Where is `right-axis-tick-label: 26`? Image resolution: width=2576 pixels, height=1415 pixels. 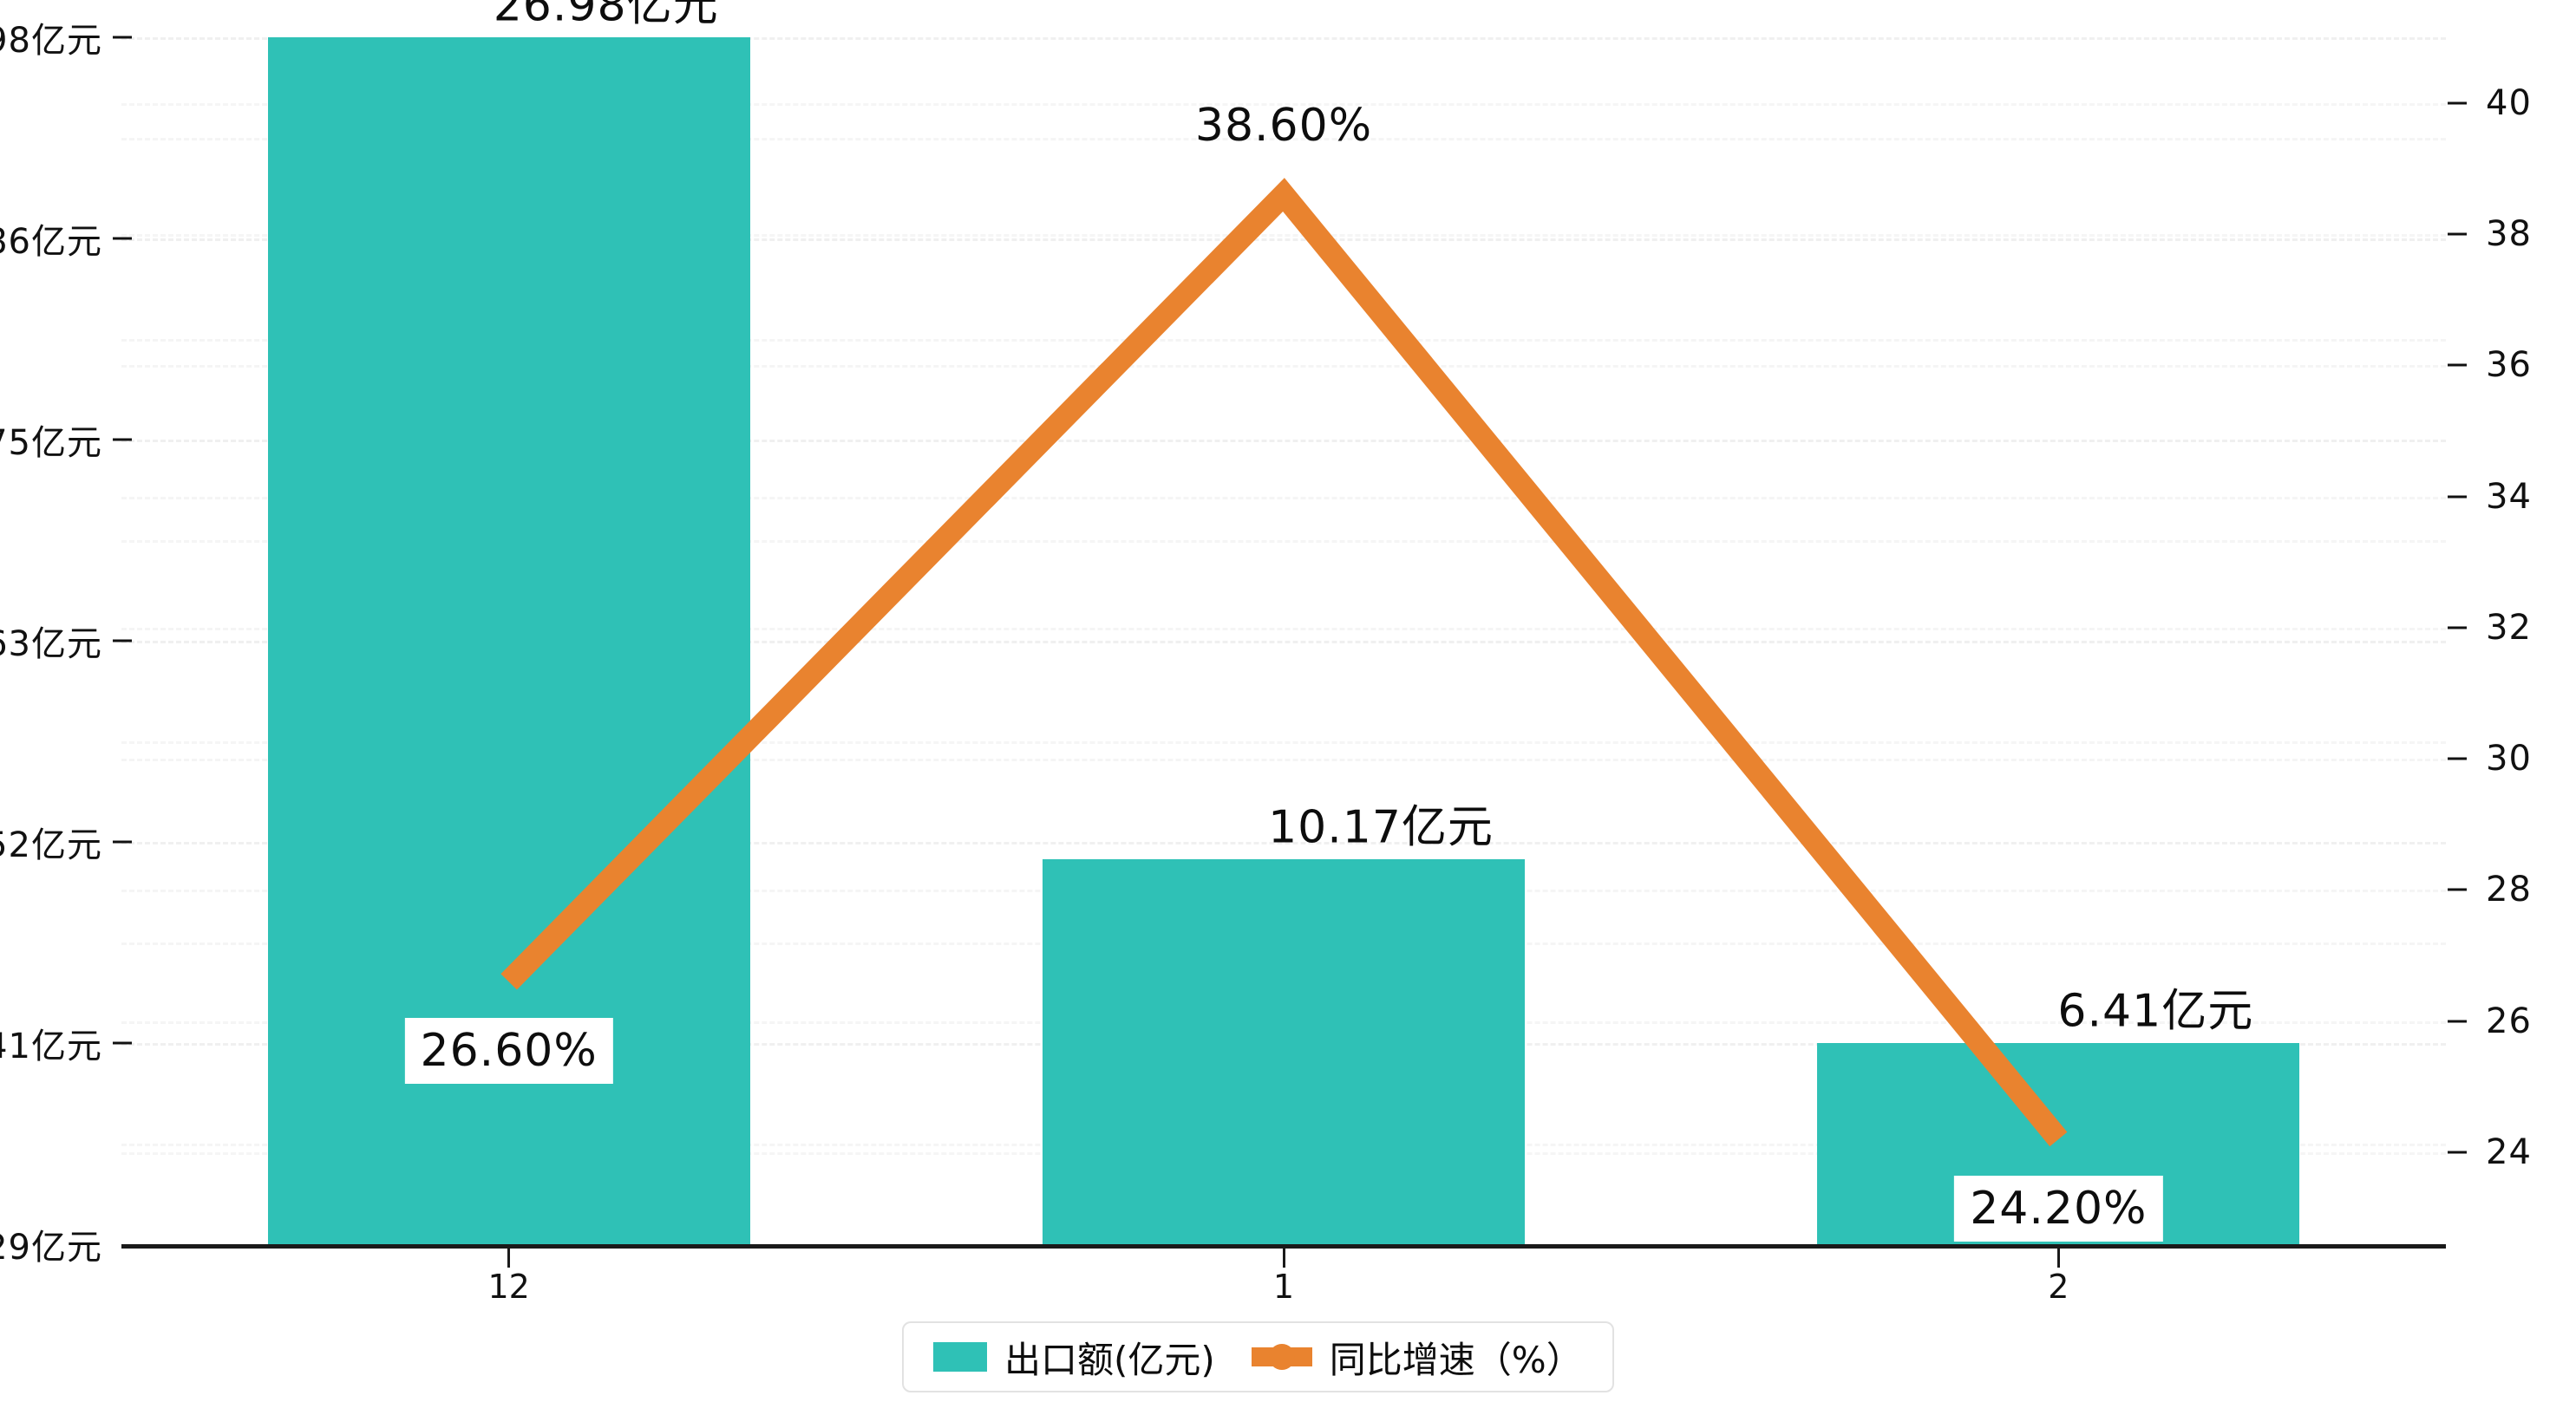 right-axis-tick-label: 26 is located at coordinates (2509, 1021).